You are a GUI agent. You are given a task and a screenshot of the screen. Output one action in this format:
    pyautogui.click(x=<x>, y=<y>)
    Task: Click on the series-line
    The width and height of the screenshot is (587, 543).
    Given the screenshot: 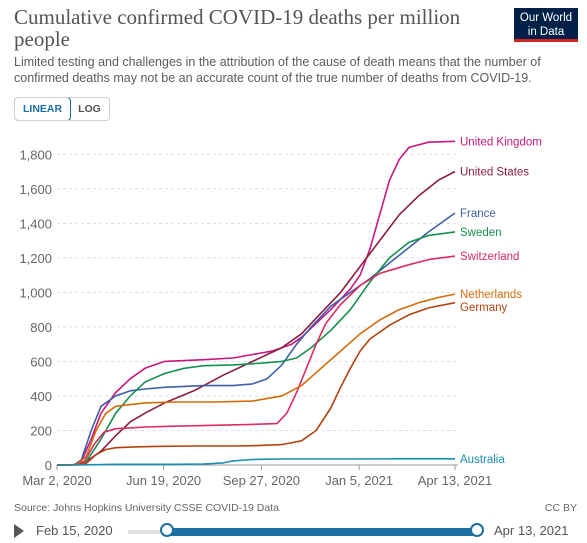 What is the action you would take?
    pyautogui.click(x=256, y=461)
    